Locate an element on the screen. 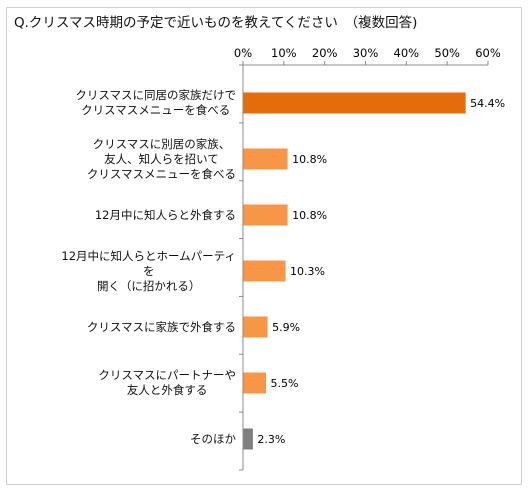 The height and width of the screenshot is (492, 529). x-tick-label: 10% is located at coordinates (284, 53).